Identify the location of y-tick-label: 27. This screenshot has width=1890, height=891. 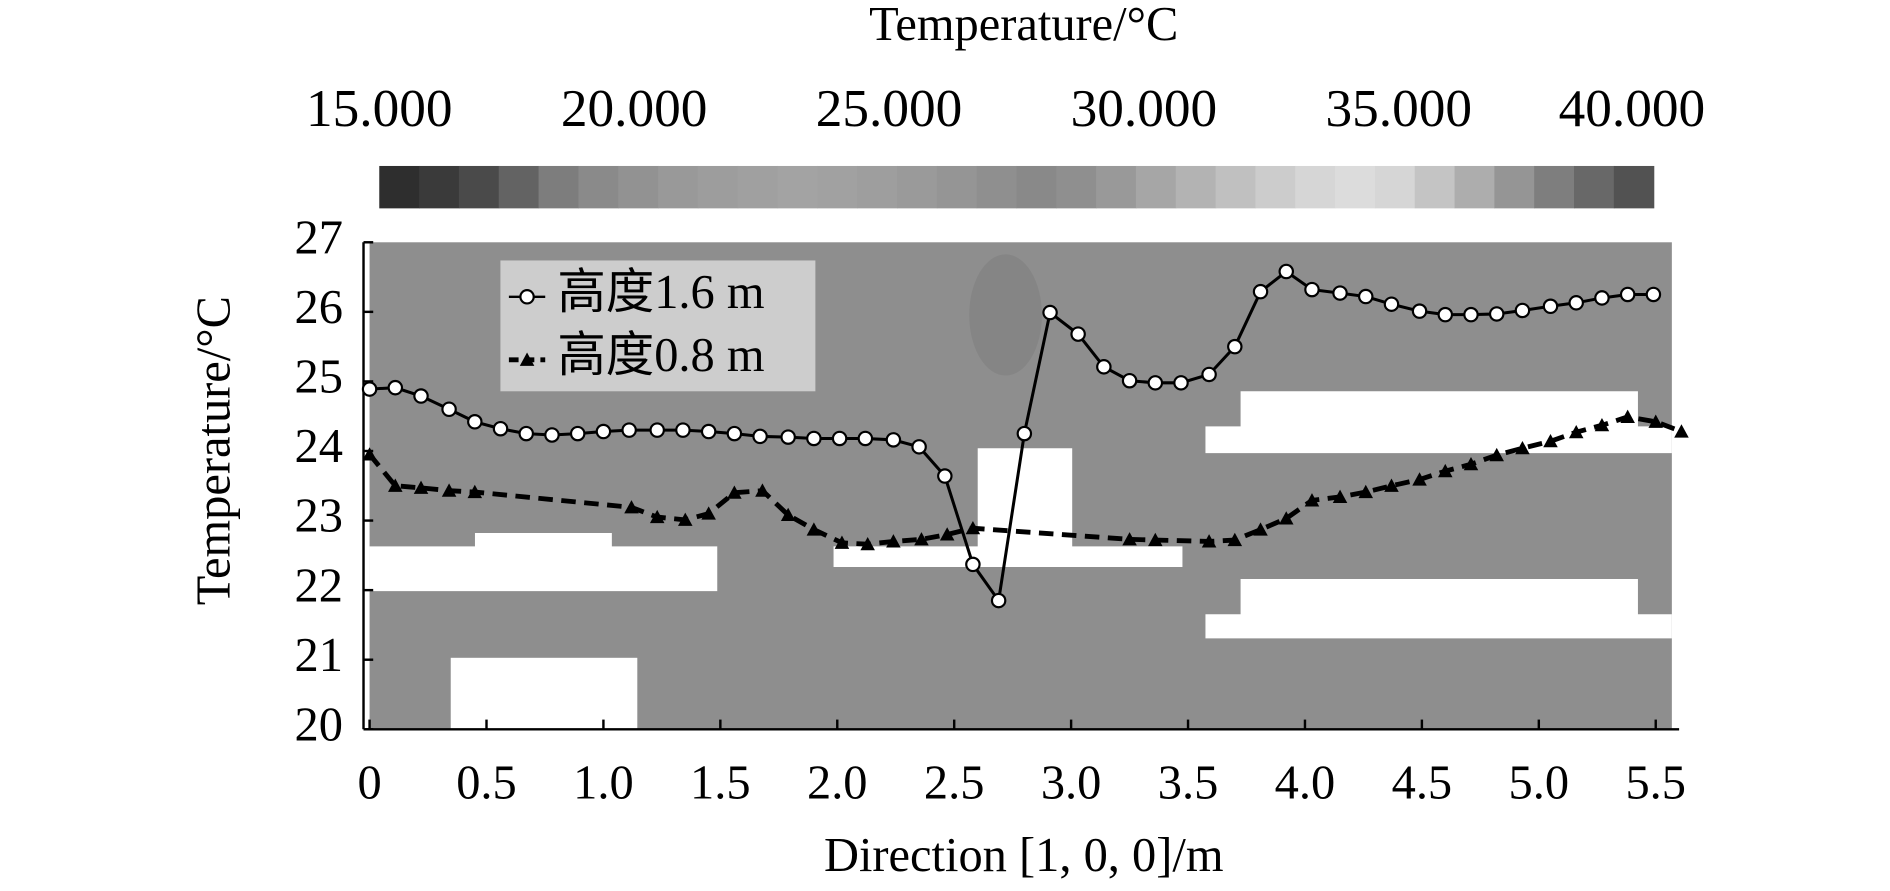
(318, 237).